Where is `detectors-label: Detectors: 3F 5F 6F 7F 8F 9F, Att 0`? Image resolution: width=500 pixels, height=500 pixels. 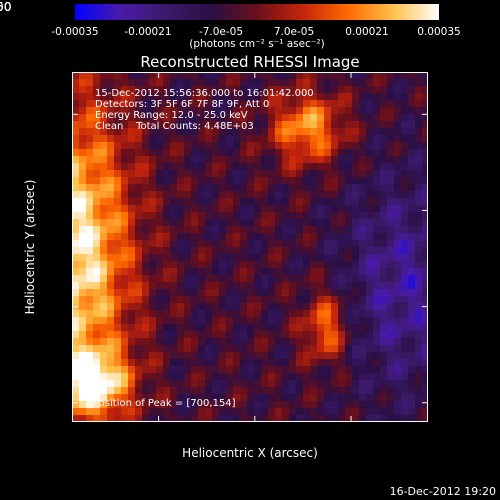
detectors-label: Detectors: 3F 5F 6F 7F 8F 9F, Att 0 is located at coordinates (182, 104).